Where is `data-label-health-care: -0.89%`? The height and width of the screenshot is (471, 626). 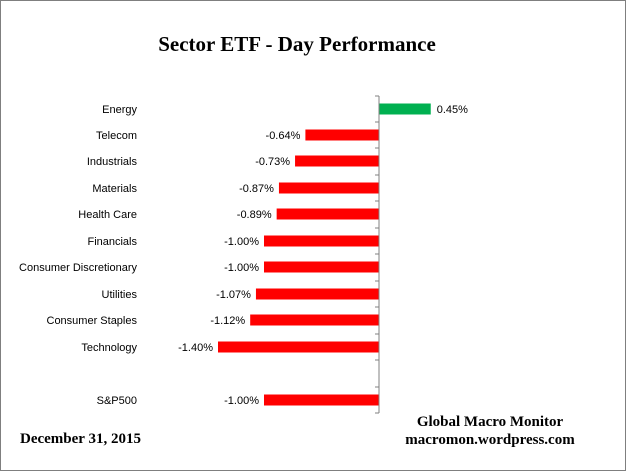
data-label-health-care: -0.89% is located at coordinates (254, 215).